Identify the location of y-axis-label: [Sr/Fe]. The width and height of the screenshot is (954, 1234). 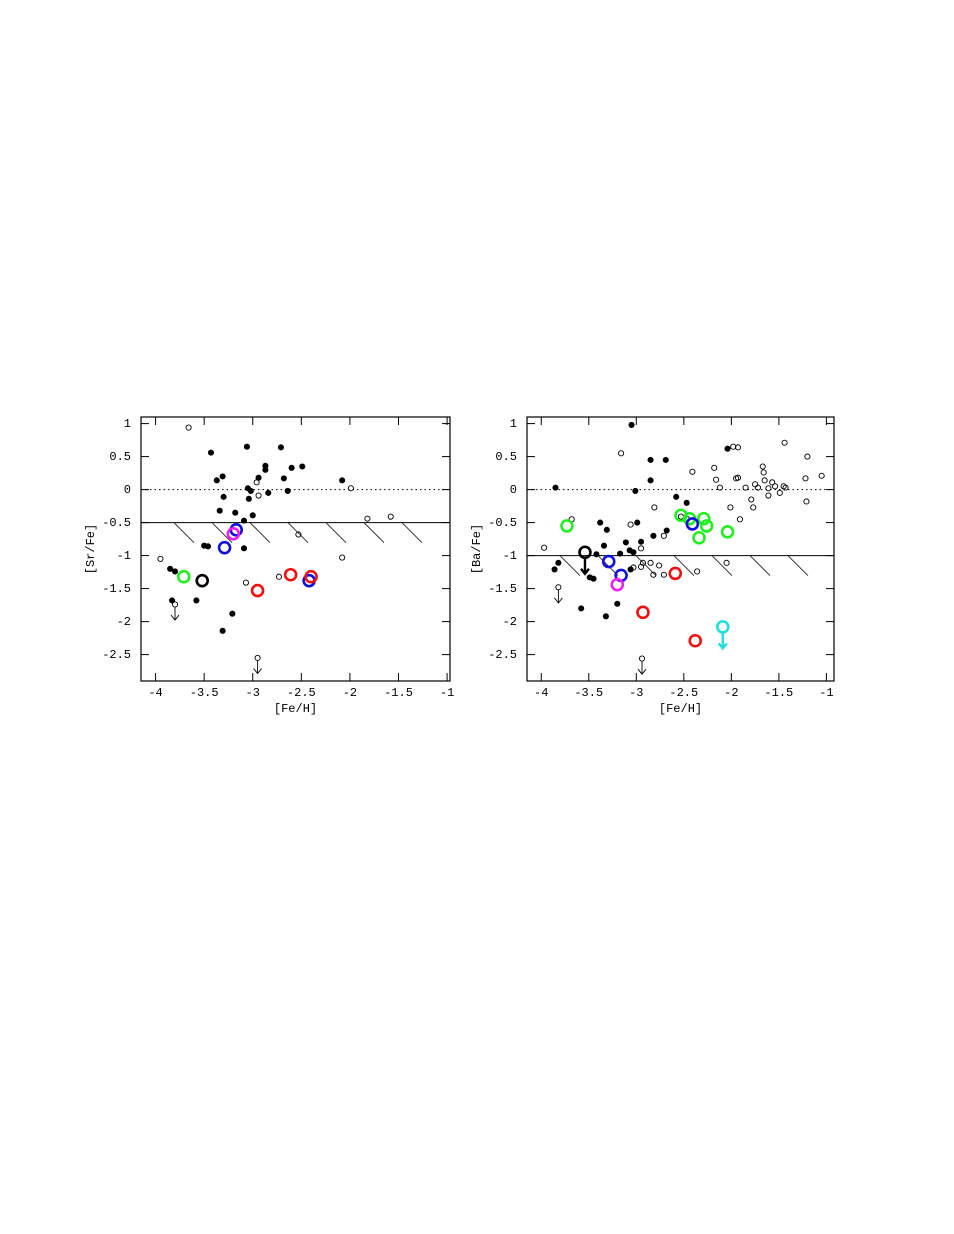
(91, 549).